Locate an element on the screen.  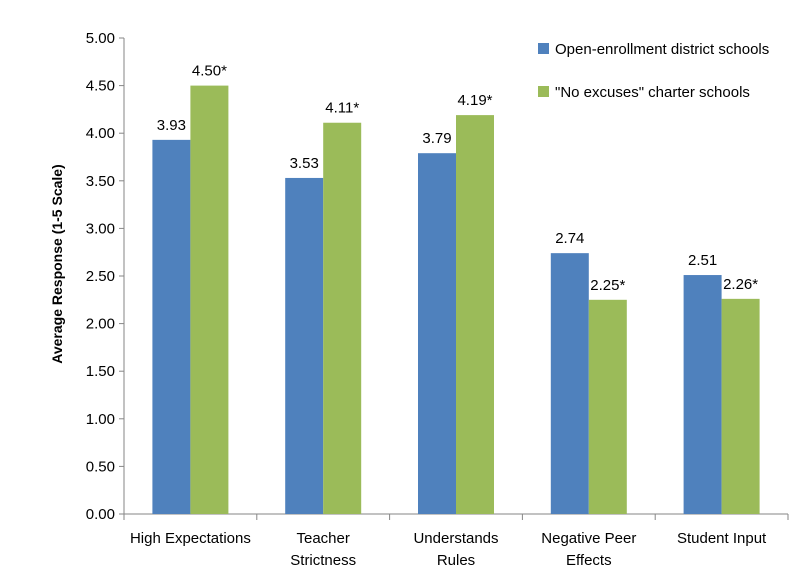
data-label: 2.25* is located at coordinates (607, 285).